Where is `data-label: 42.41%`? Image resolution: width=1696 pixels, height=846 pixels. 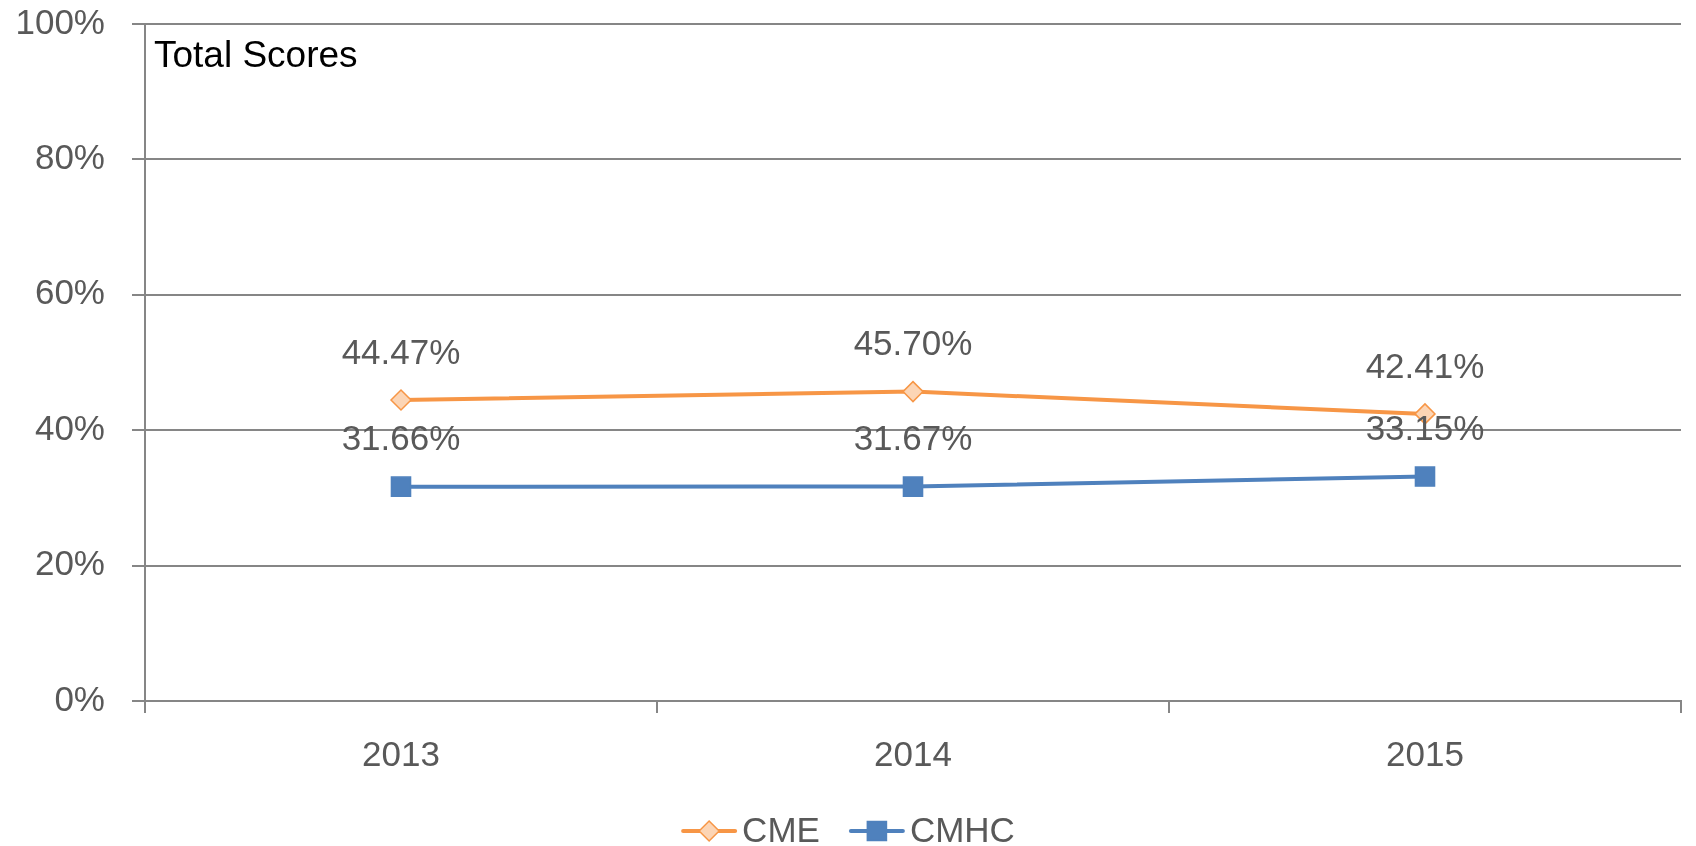 data-label: 42.41% is located at coordinates (1425, 365).